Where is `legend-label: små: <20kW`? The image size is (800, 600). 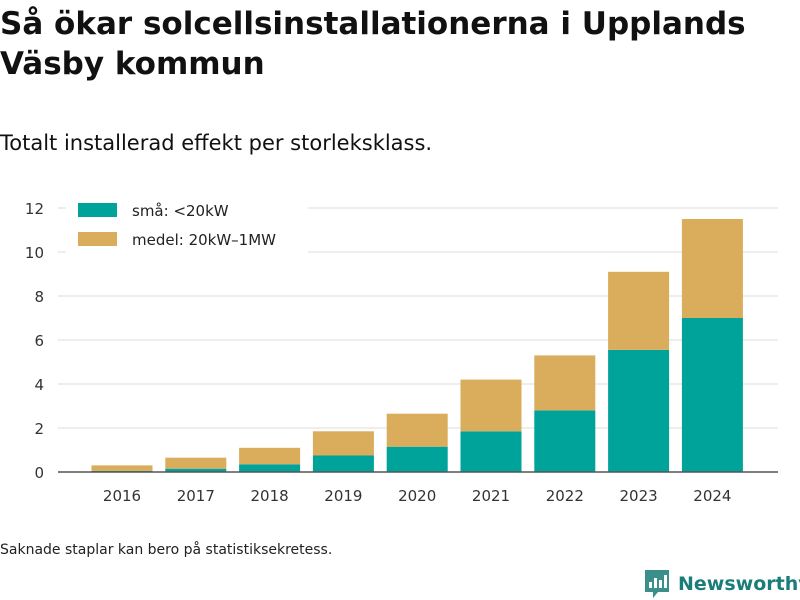 legend-label: små: <20kW is located at coordinates (180, 211).